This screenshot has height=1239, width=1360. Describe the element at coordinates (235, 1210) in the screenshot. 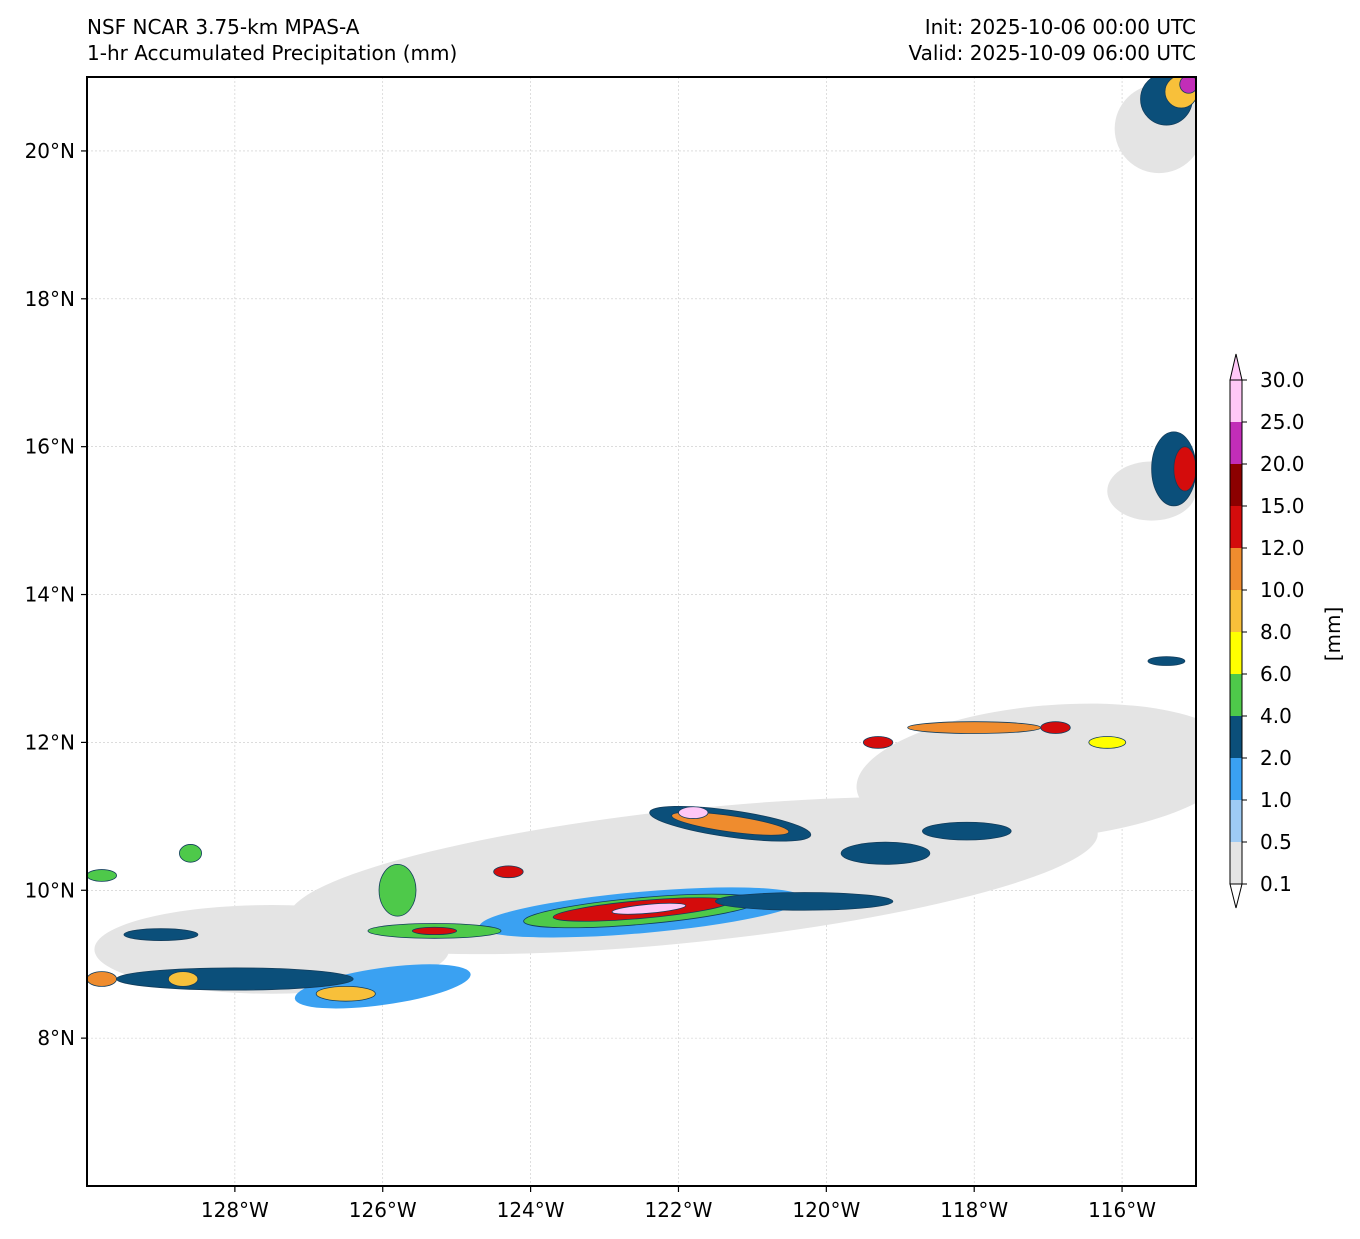

I see `lon-tick-label: 128°W` at that location.